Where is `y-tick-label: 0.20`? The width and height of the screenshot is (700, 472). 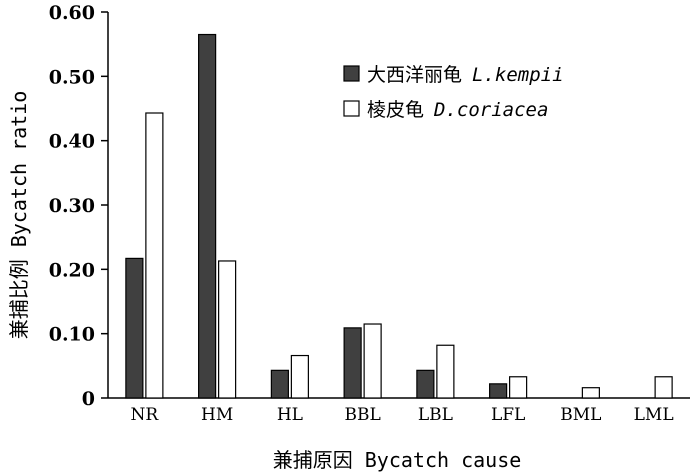
y-tick-label: 0.20 is located at coordinates (72, 270).